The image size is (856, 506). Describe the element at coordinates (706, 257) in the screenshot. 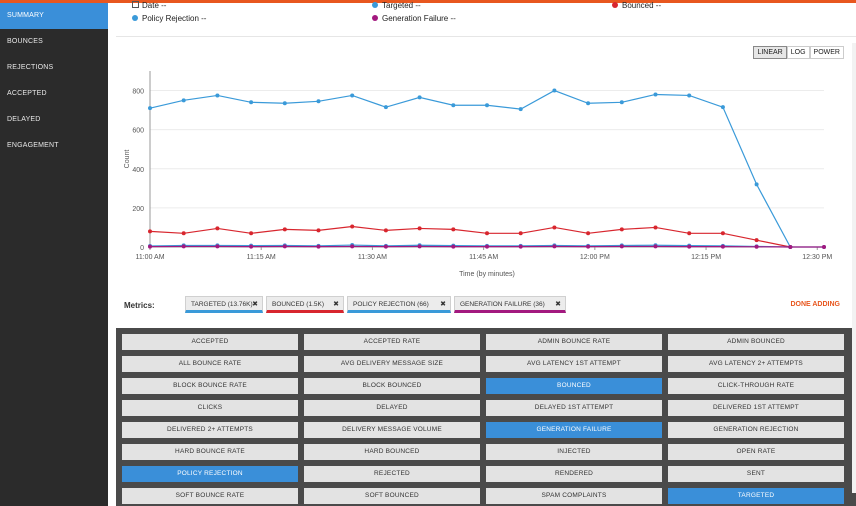

I see `x-tick-label: 12:15 PM` at that location.